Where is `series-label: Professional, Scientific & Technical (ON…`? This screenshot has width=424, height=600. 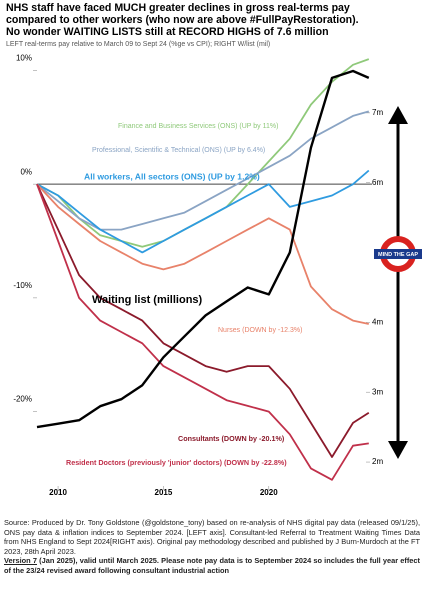 series-label: Professional, Scientific & Technical (ON… is located at coordinates (178, 150).